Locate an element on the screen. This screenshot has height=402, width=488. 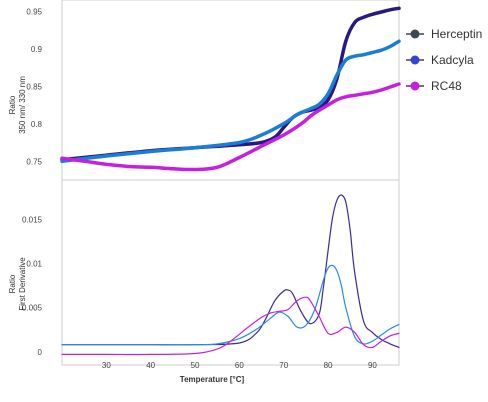
bottom-y-tick-label: 0.01 is located at coordinates (34, 264).